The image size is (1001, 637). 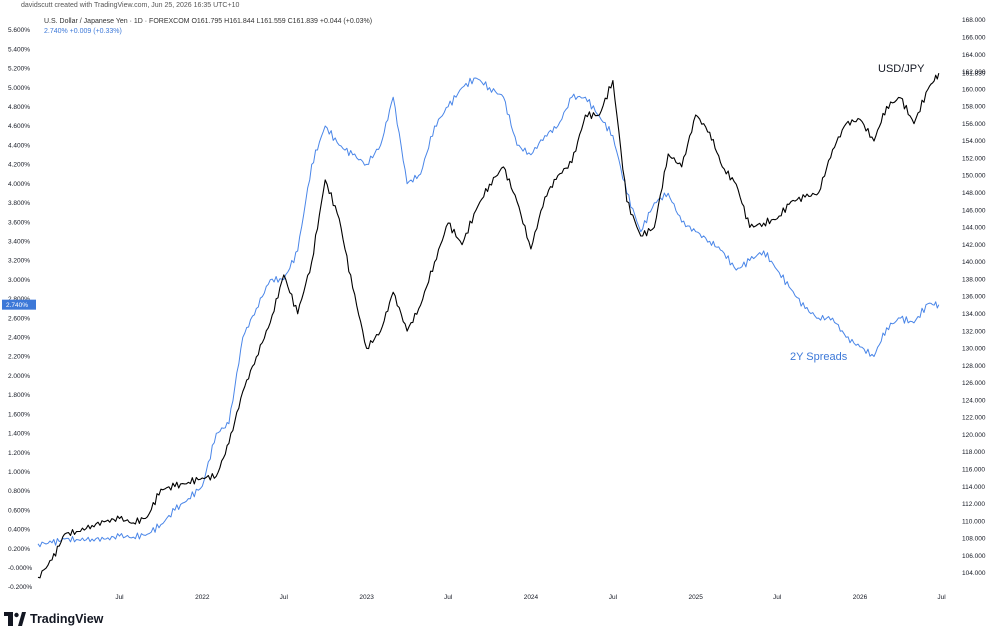 I want to click on left-axis-tick-label: 1.000%, so click(x=19, y=472).